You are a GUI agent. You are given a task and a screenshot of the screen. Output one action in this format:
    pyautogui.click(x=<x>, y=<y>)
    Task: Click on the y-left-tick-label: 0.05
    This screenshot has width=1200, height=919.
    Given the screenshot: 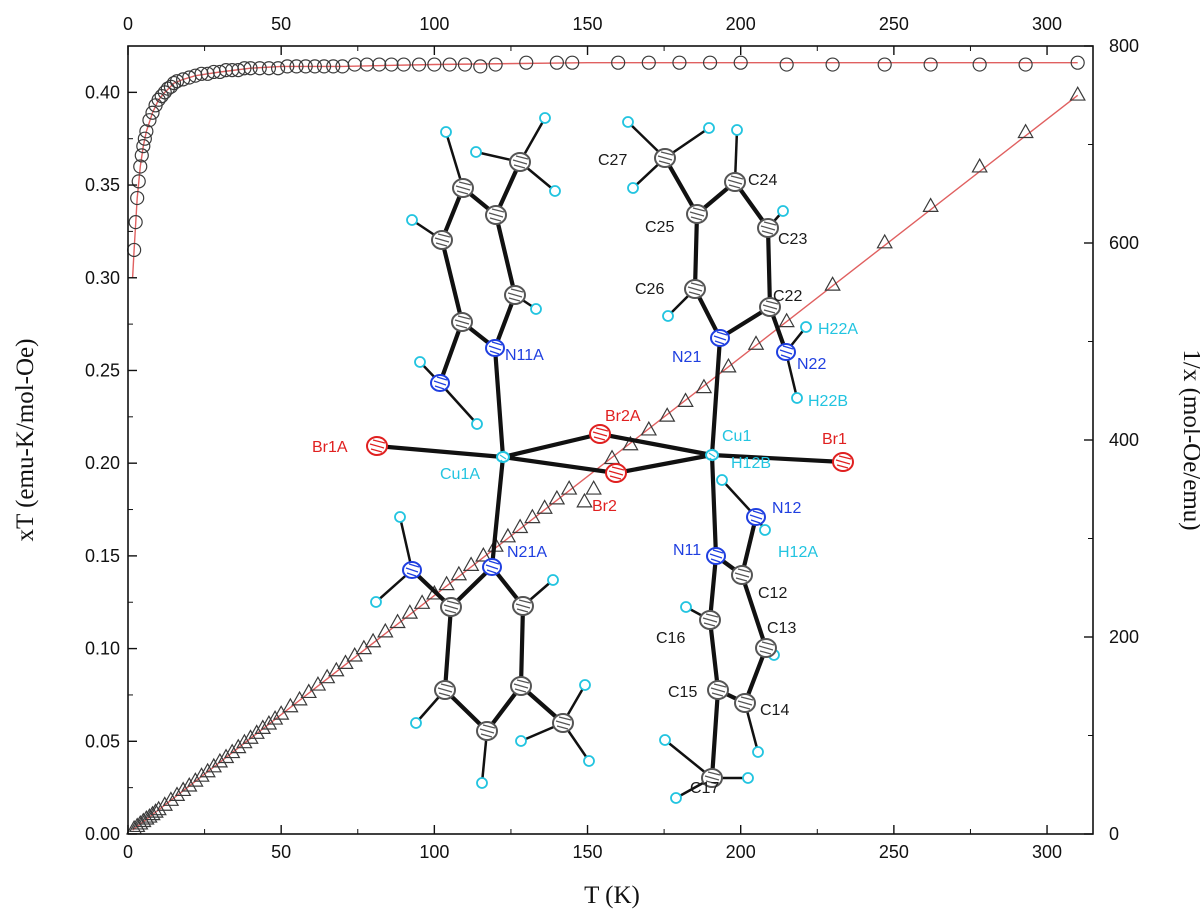 What is the action you would take?
    pyautogui.click(x=102, y=741)
    